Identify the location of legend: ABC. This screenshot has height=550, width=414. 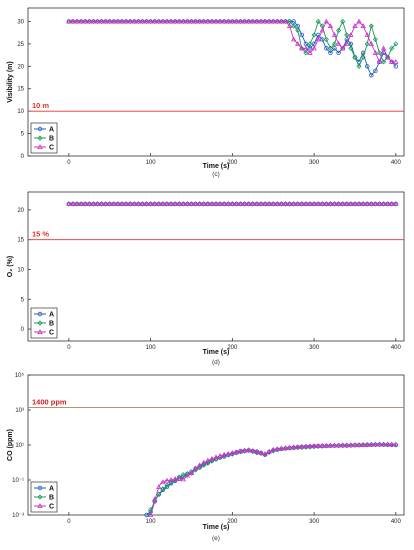
(44, 497).